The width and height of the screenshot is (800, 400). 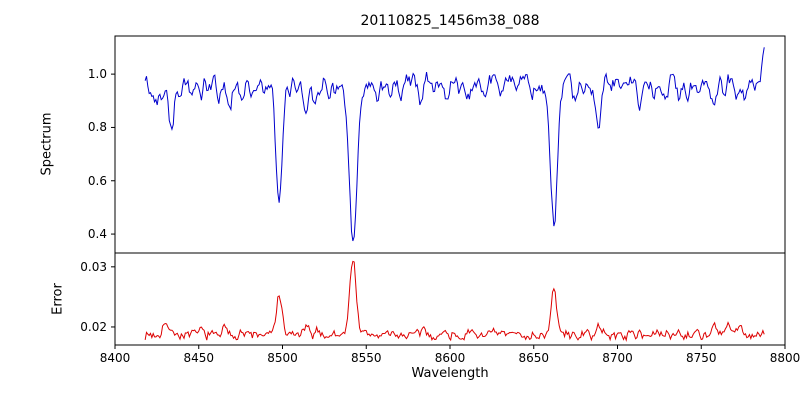 What do you see at coordinates (97, 234) in the screenshot?
I see `spectrum-y-tick-label: 0.4` at bounding box center [97, 234].